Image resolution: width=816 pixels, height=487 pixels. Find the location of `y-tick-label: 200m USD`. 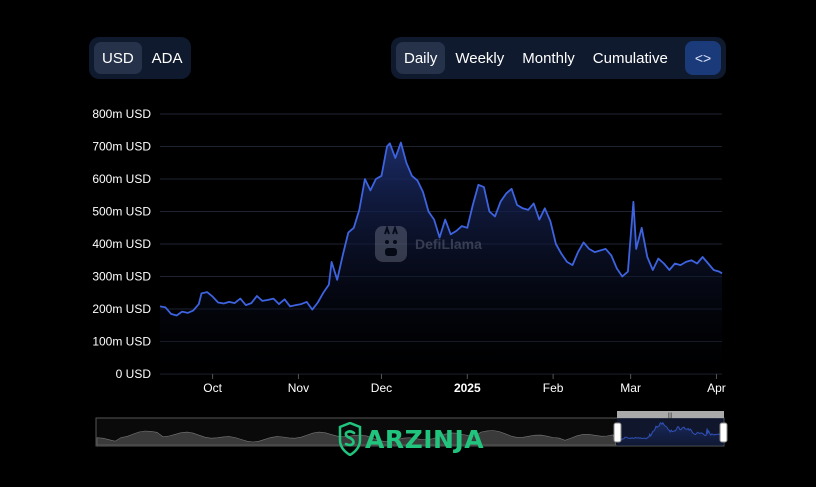

y-tick-label: 200m USD is located at coordinates (121, 309).